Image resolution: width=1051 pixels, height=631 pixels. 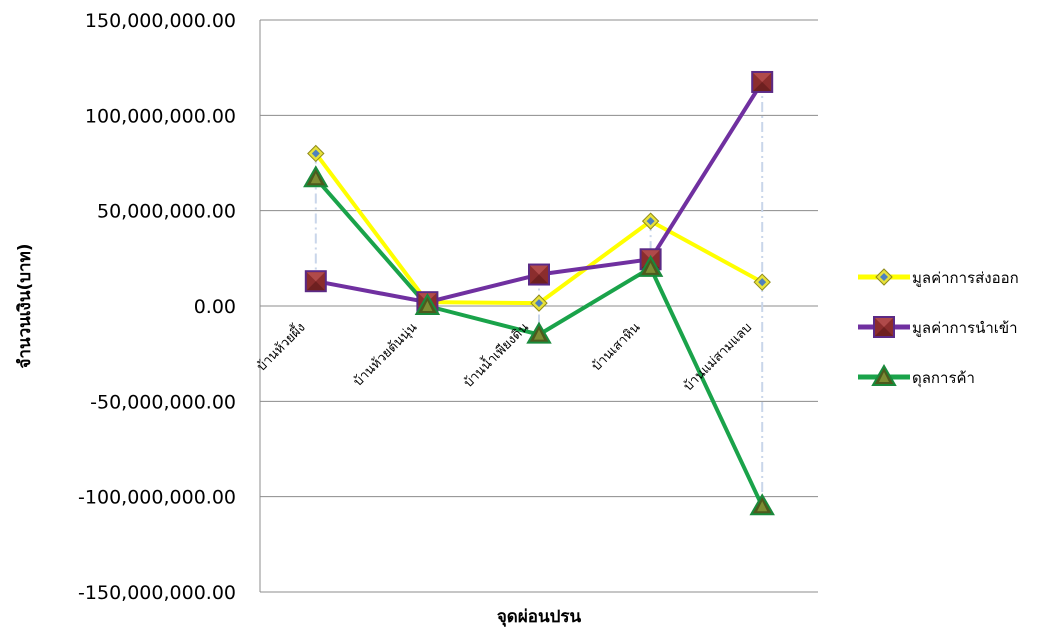 What do you see at coordinates (25, 305) in the screenshot?
I see `y-axis-title: จำนวนเงิน(บาท)` at bounding box center [25, 305].